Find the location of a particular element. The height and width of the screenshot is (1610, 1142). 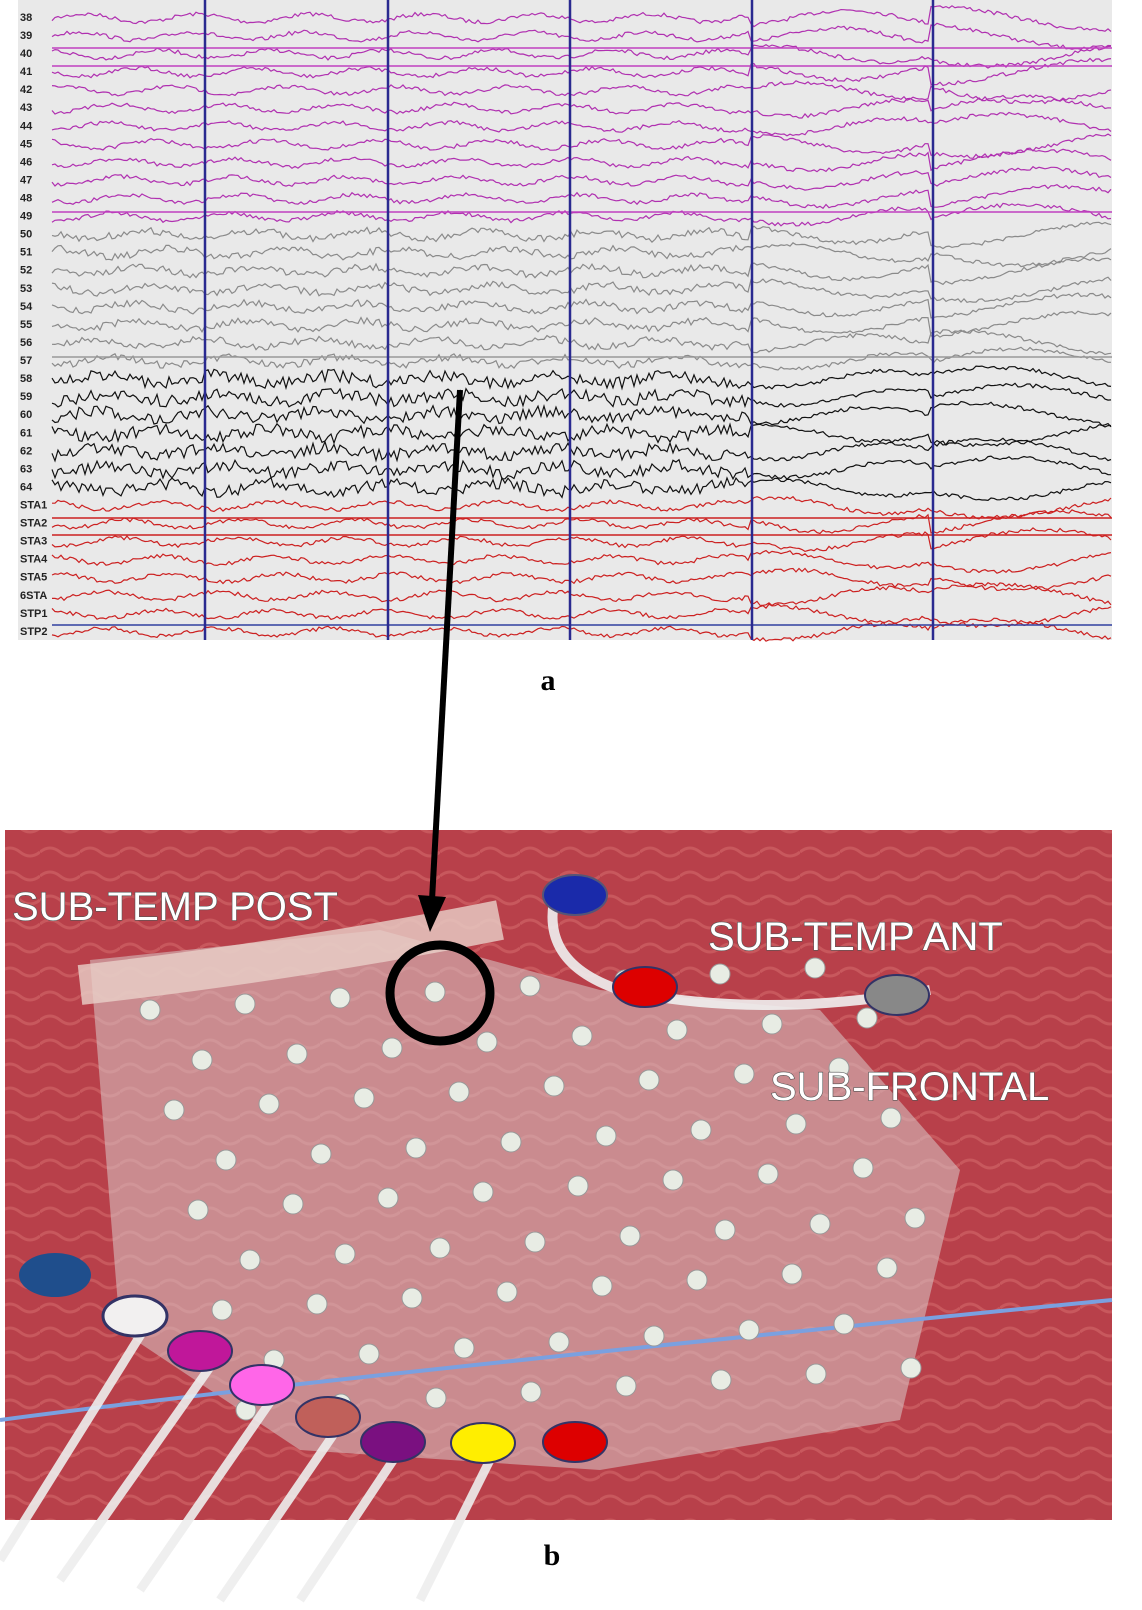

channel-label: 52 is located at coordinates (26, 271).